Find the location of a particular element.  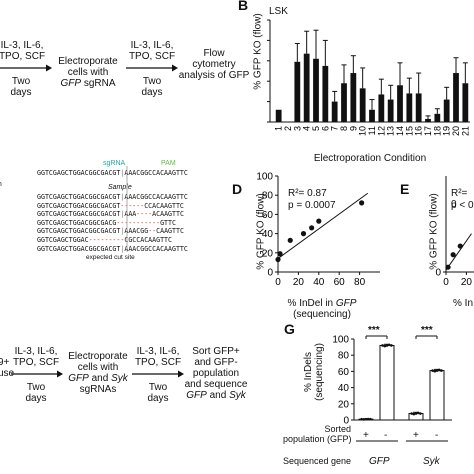

b-x-tick-label: 3 is located at coordinates (297, 128).